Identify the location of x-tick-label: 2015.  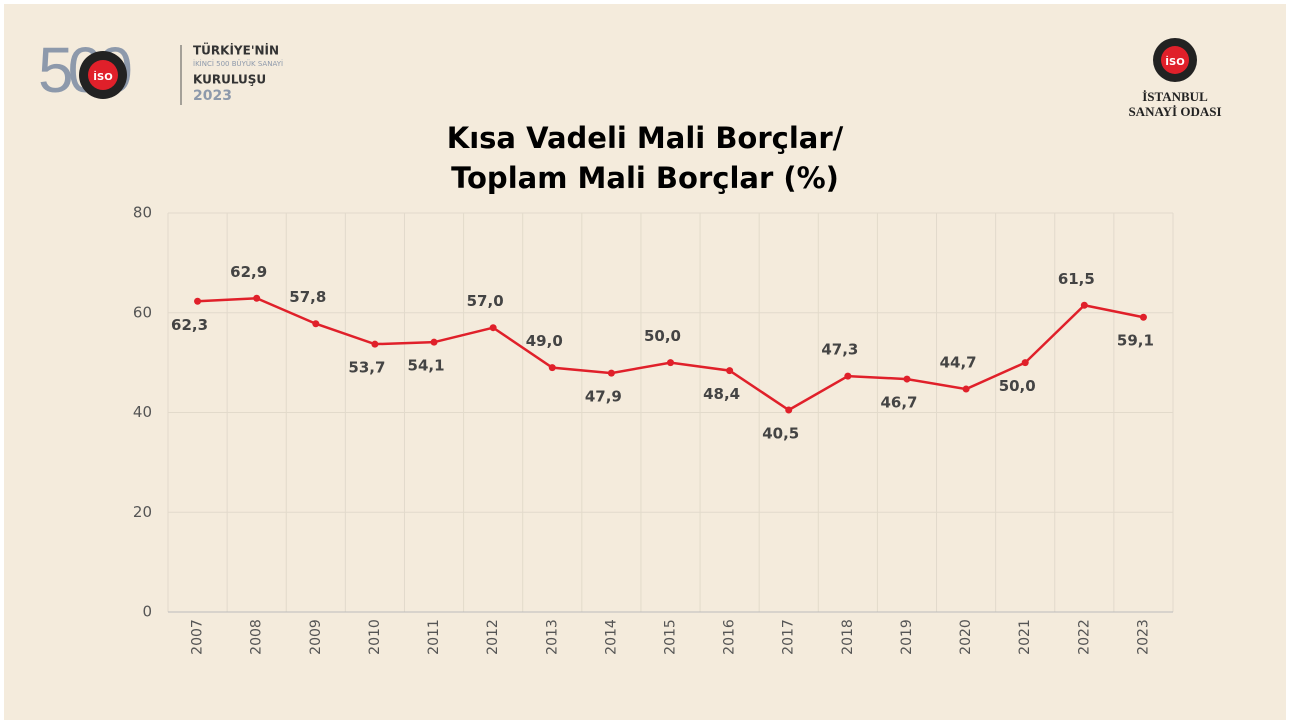
(671, 637).